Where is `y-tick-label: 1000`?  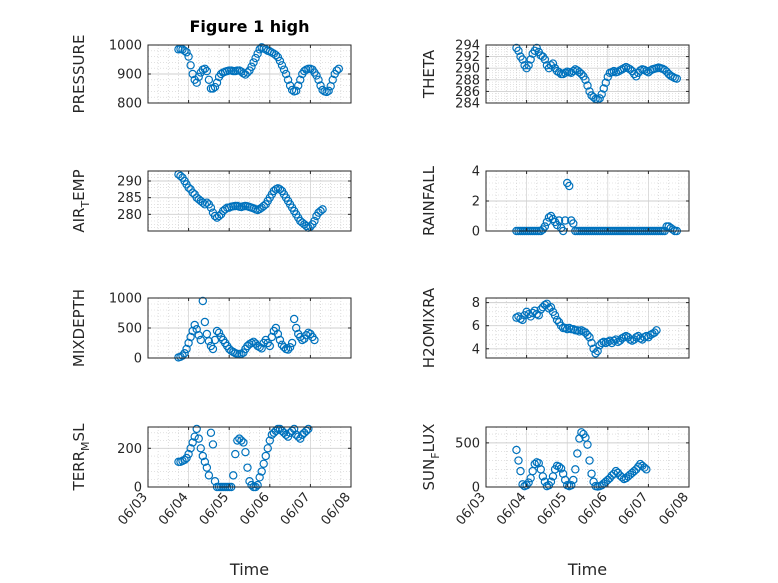 y-tick-label: 1000 is located at coordinates (125, 46).